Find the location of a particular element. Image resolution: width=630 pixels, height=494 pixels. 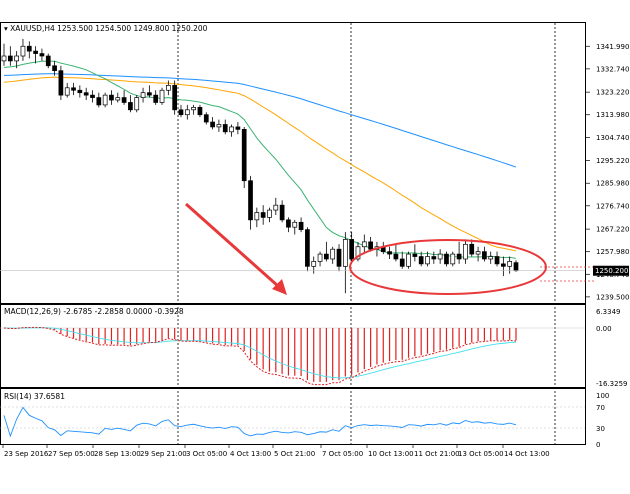

current-price-badge: 1250.200 is located at coordinates (611, 270).